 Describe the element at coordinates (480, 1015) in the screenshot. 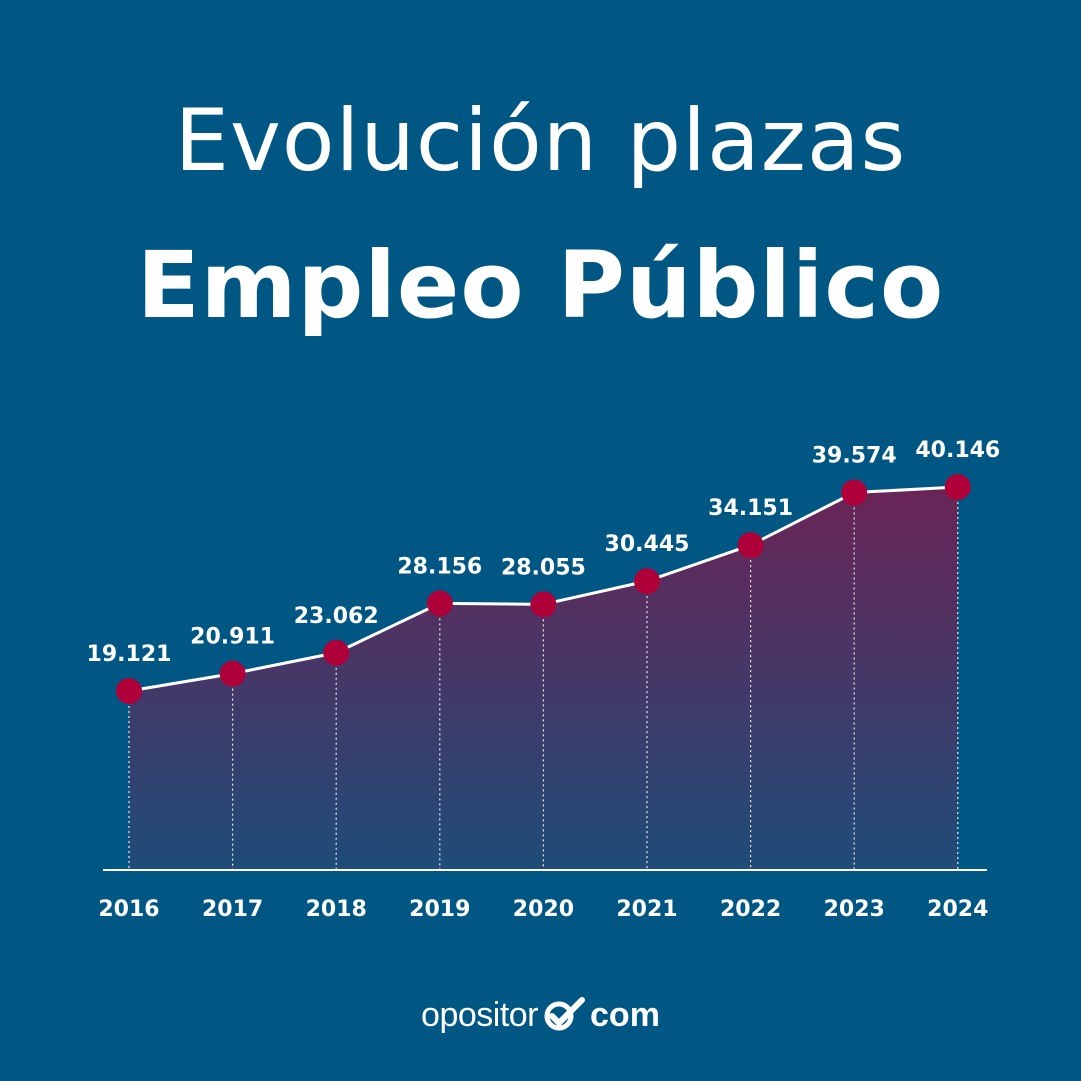

I see `logo-text: opositor` at that location.